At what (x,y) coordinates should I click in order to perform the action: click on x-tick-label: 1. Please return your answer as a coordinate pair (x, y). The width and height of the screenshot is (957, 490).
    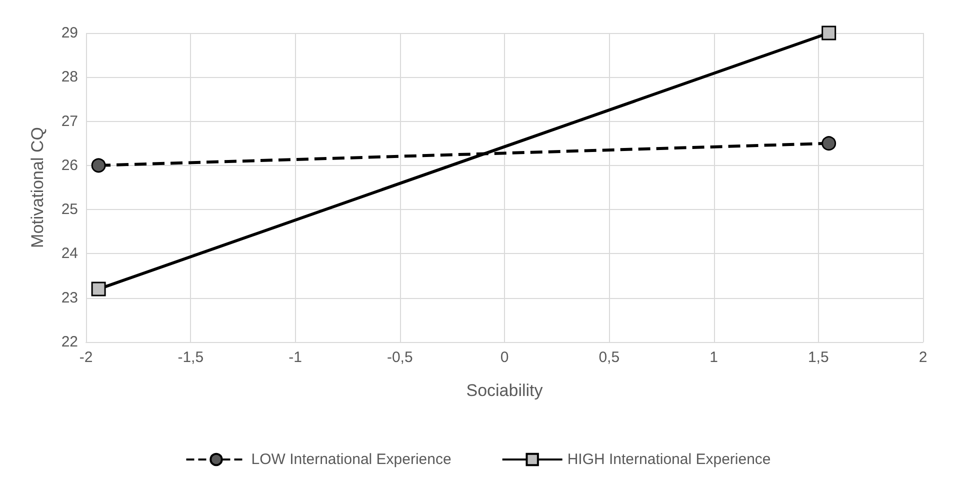
    Looking at the image, I should click on (714, 357).